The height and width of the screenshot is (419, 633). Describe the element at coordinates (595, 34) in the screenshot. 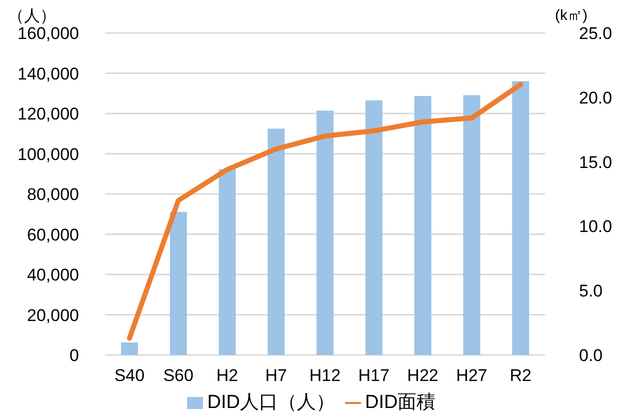

I see `y2-tick-label: 25.0` at that location.